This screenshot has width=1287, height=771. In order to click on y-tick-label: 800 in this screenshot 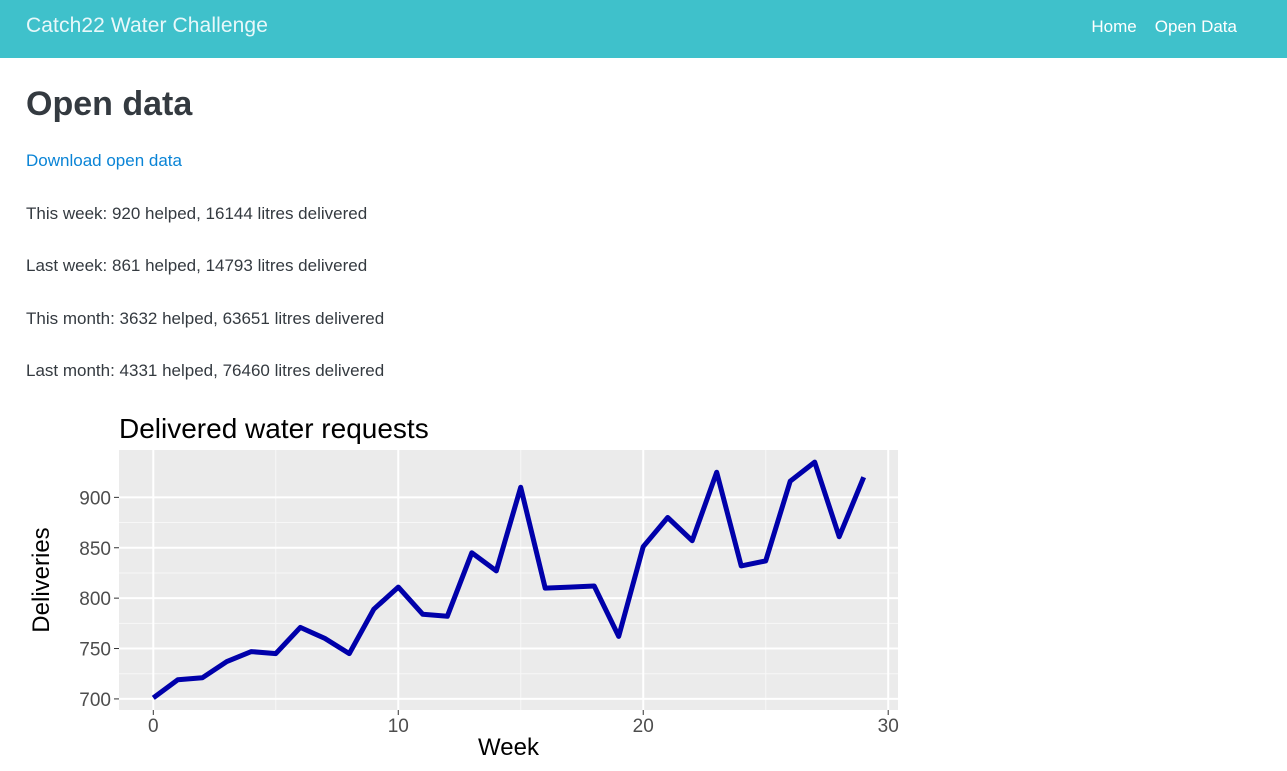, I will do `click(95, 599)`.